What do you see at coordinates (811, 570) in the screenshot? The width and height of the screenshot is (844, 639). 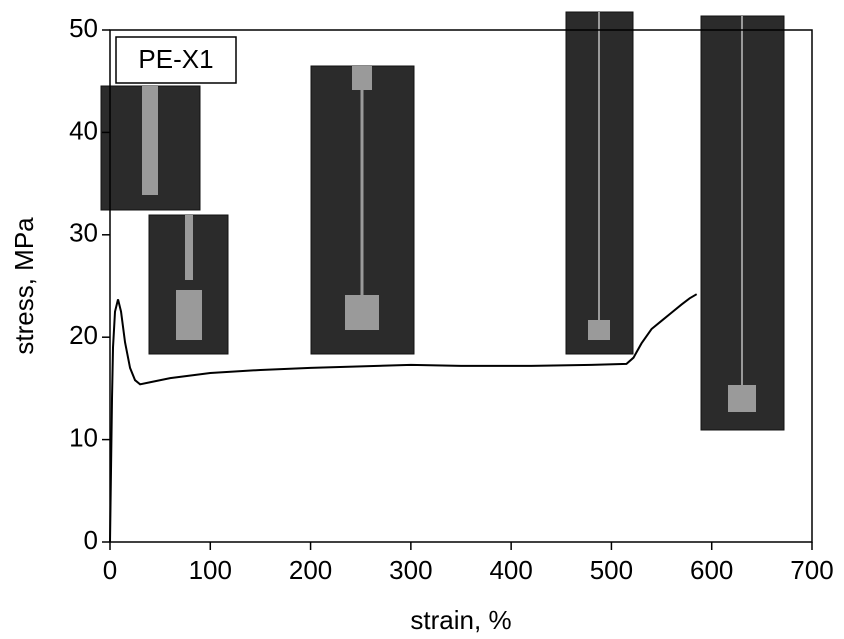 I see `x-tick-label: 700` at bounding box center [811, 570].